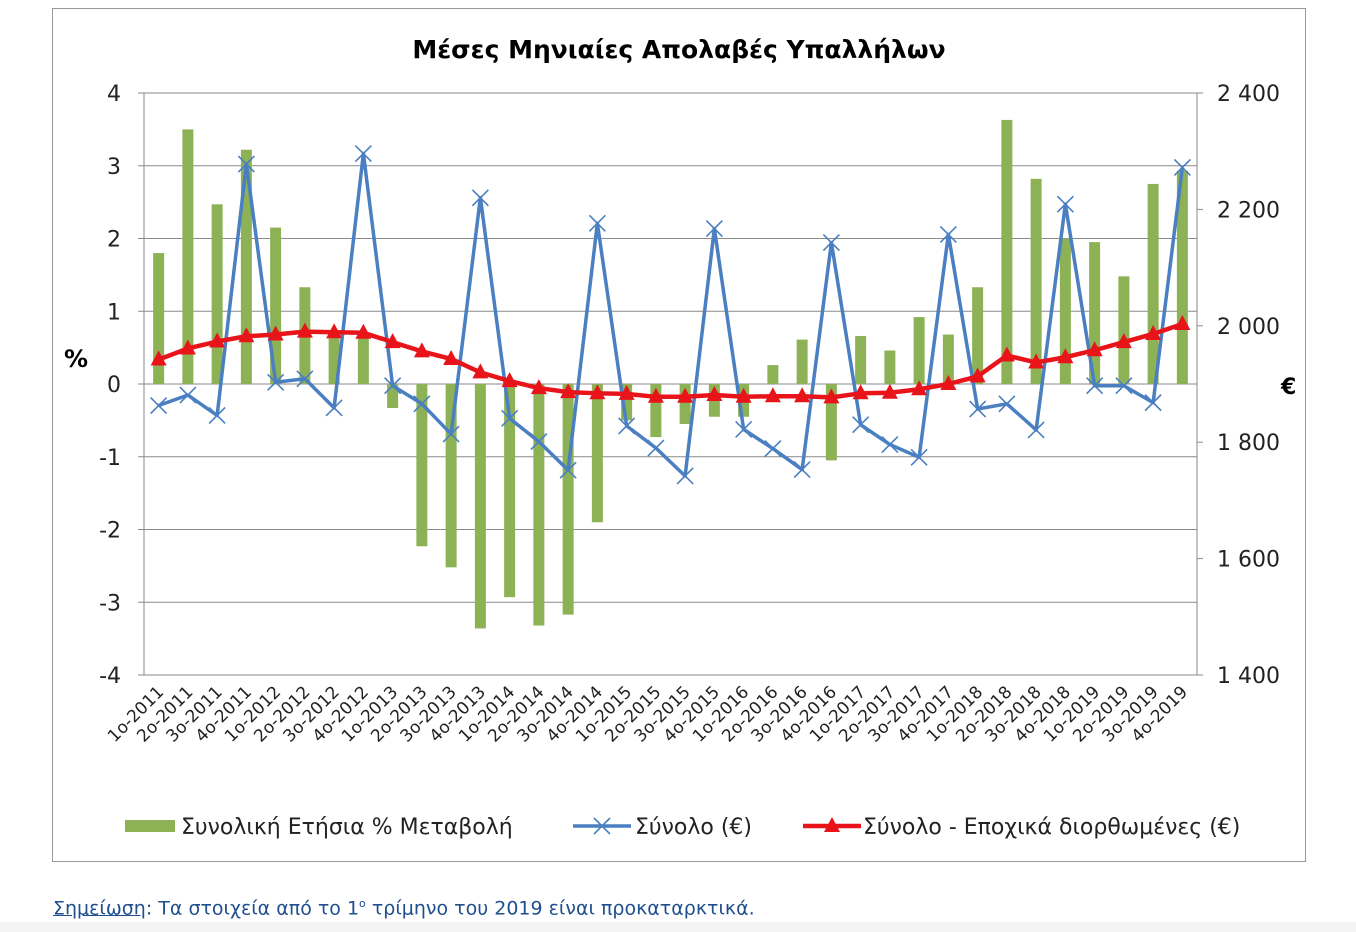  I want to click on left-tick-label: 2, so click(114, 240).